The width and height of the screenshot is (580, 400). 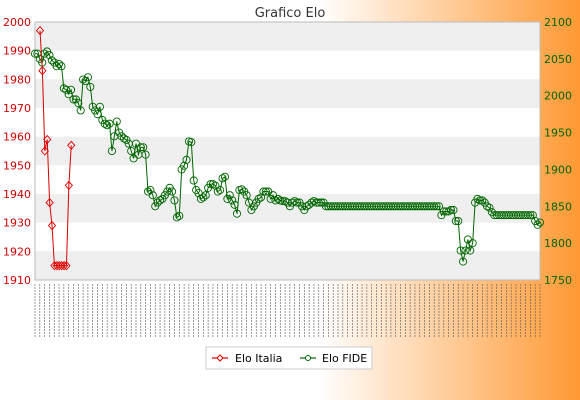 I want to click on legend-label-elo-italia: Elo Italia, so click(x=258, y=358).